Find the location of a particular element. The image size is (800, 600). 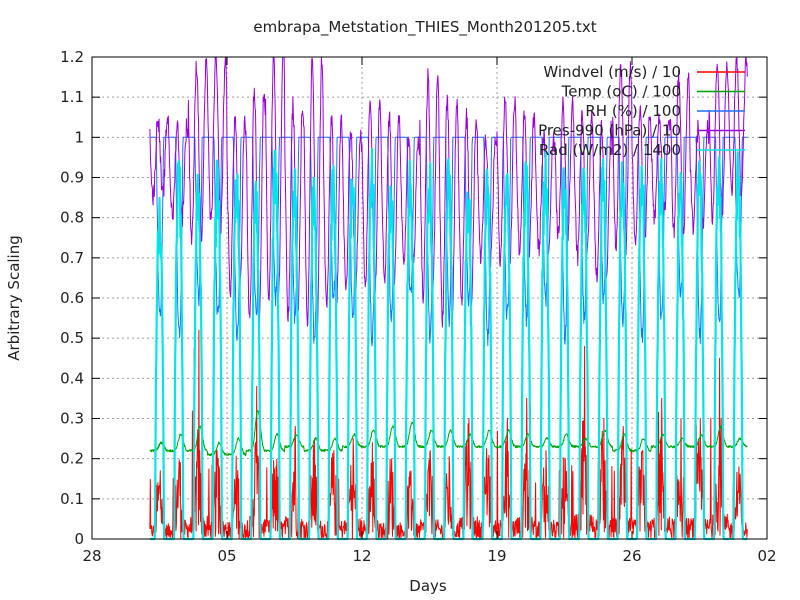

legend-label: Rad (W/m2) / 1400 is located at coordinates (610, 150).